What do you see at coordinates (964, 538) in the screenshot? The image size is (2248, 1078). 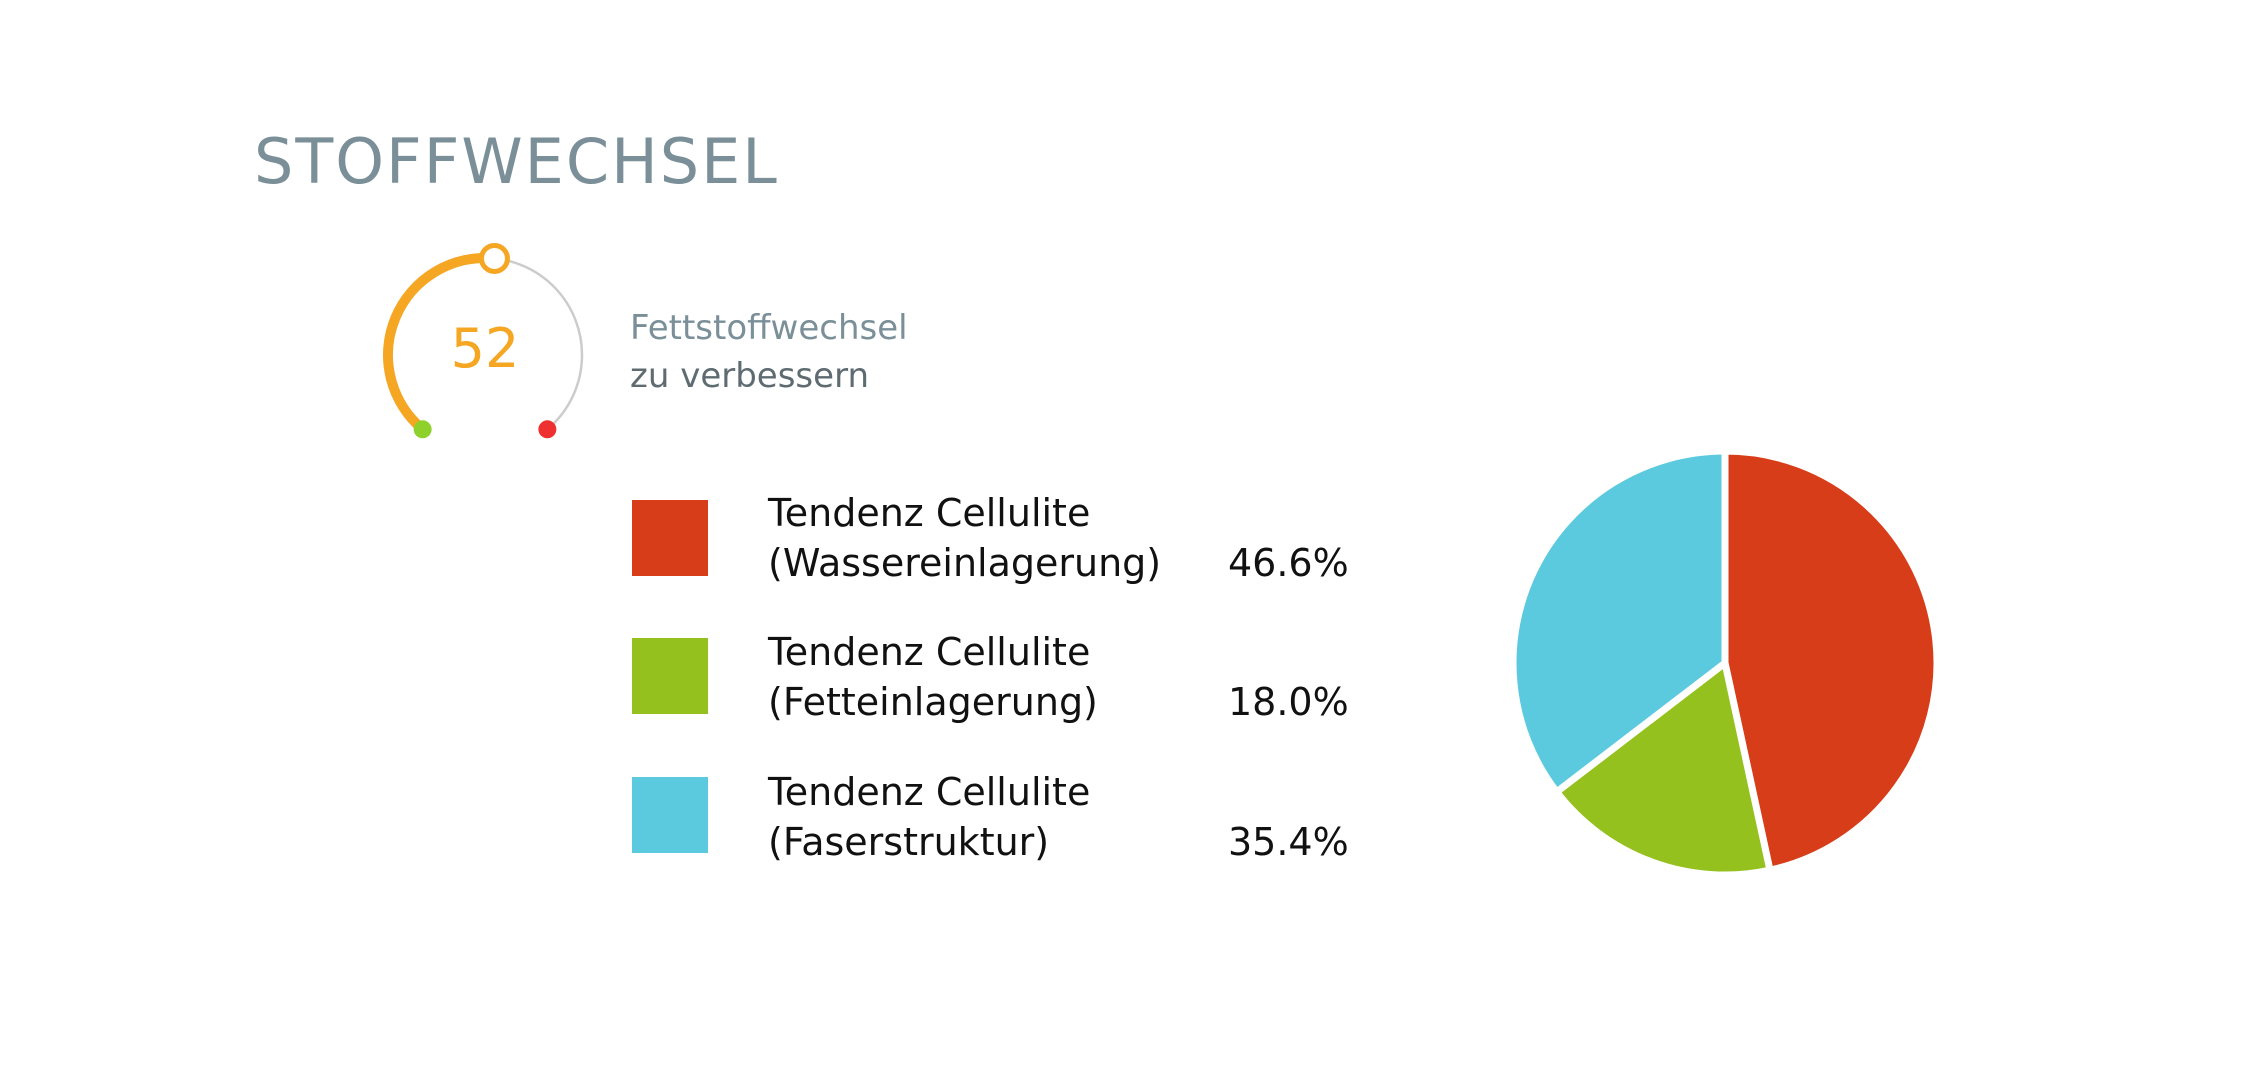 I see `legend-label-wassereinlagerung: Tendenz Cellulite (Wassereinlagerung)` at bounding box center [964, 538].